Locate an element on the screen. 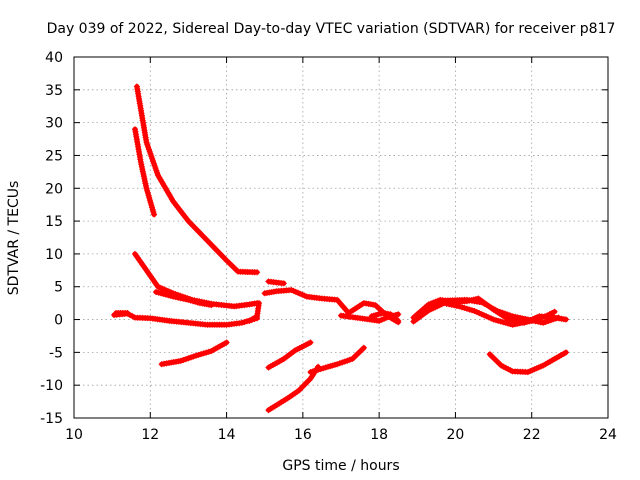  x-tick-label: 24 is located at coordinates (608, 435).